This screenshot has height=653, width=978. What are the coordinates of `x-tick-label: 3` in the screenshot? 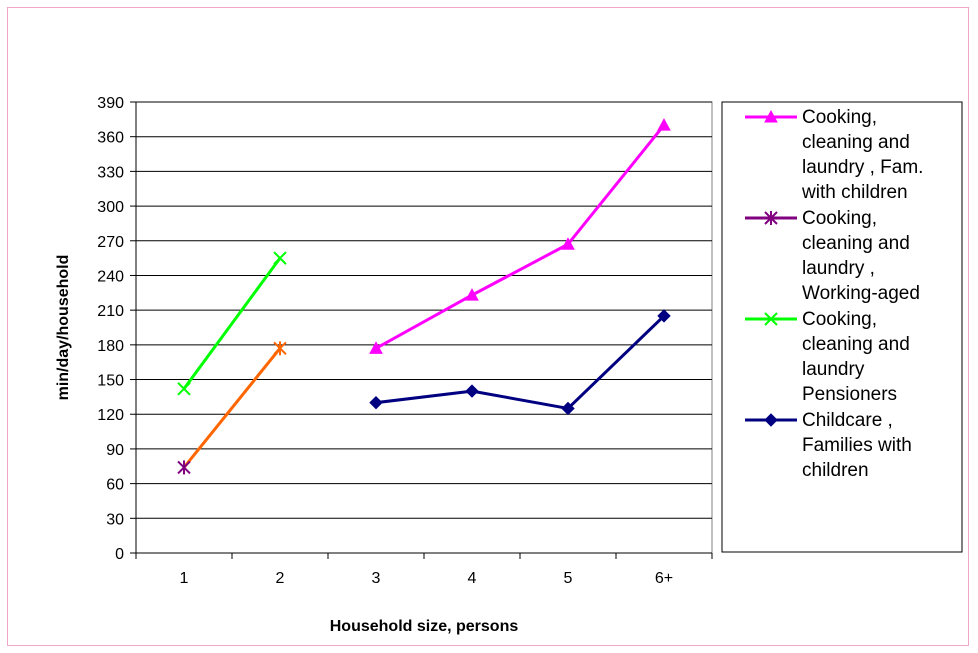 It's located at (376, 578).